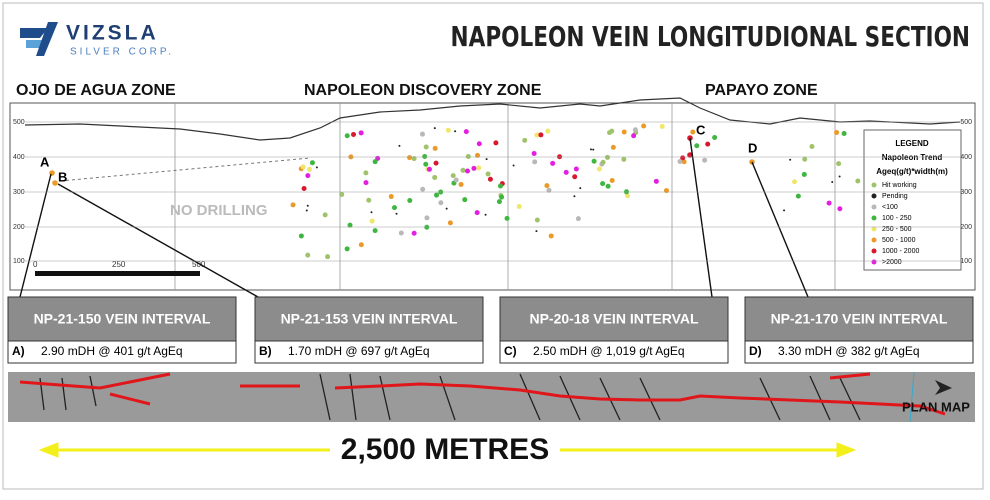  What do you see at coordinates (850, 376) in the screenshot?
I see `vein-trace` at bounding box center [850, 376].